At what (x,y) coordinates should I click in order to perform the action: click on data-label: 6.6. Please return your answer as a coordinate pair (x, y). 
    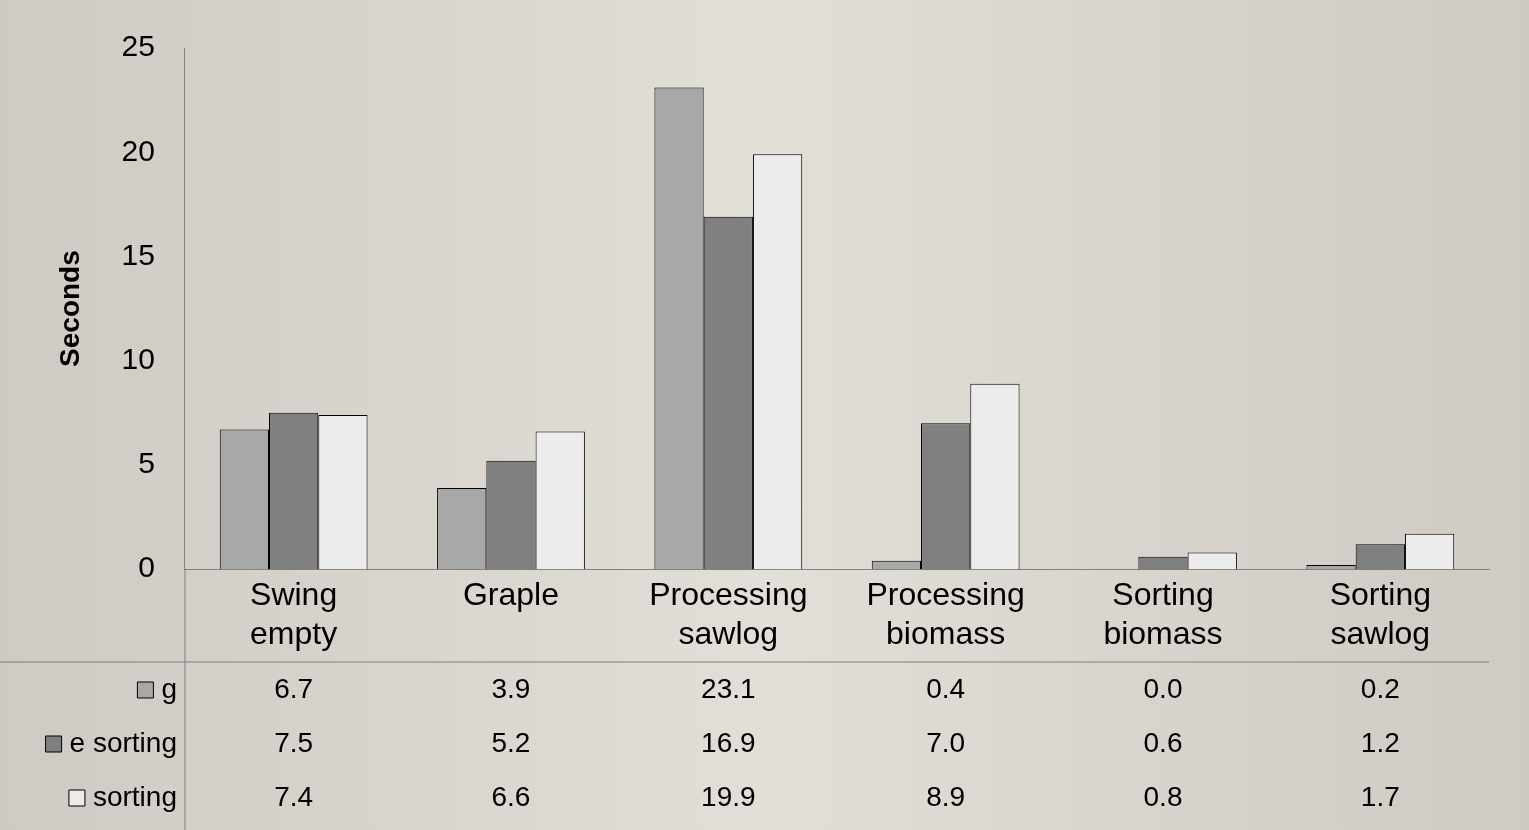
    Looking at the image, I should click on (511, 796).